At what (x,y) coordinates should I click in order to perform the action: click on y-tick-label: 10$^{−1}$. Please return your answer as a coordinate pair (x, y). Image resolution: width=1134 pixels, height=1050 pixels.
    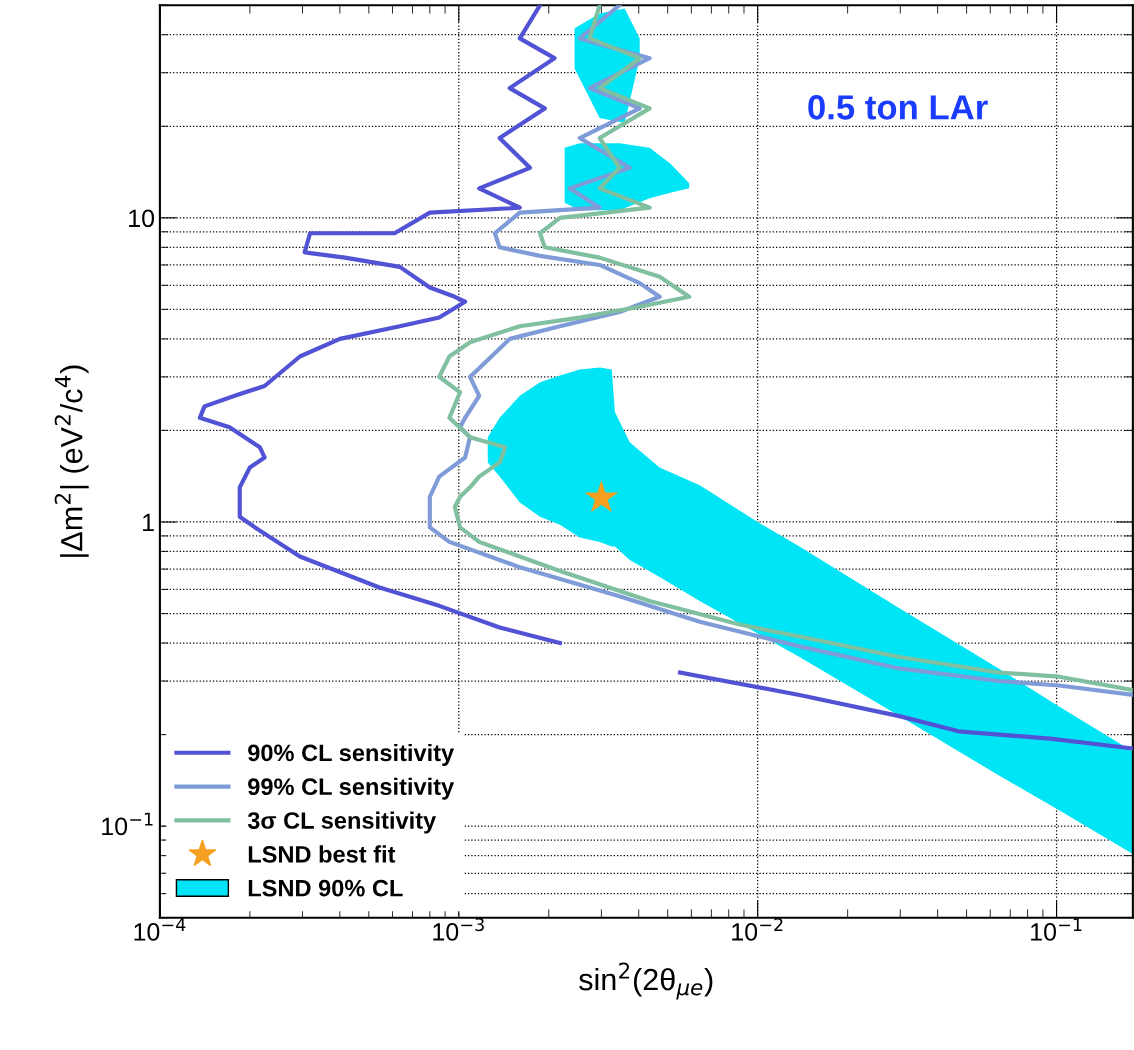
    Looking at the image, I should click on (127, 824).